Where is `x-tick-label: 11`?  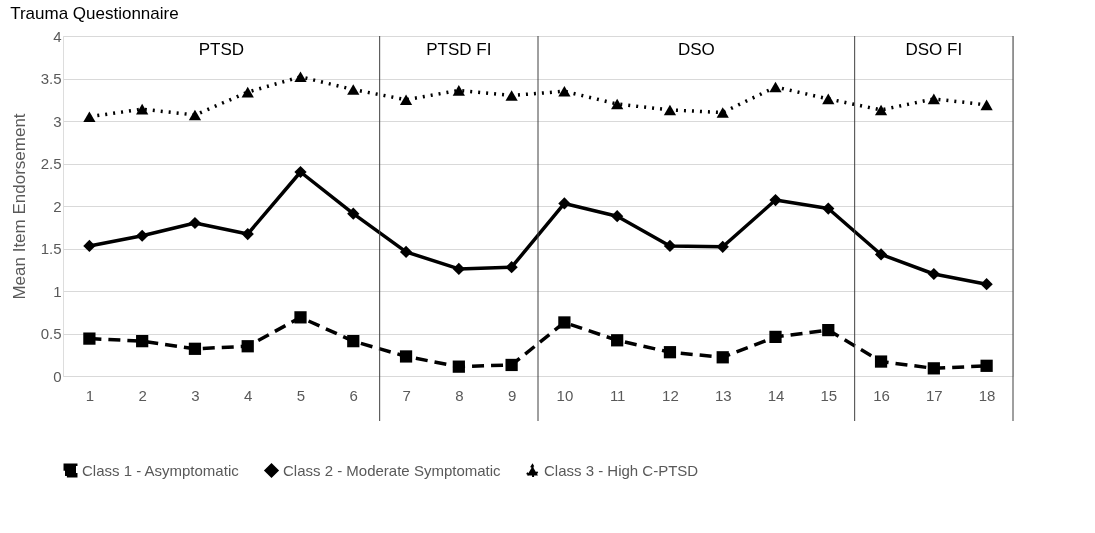 x-tick-label: 11 is located at coordinates (617, 395).